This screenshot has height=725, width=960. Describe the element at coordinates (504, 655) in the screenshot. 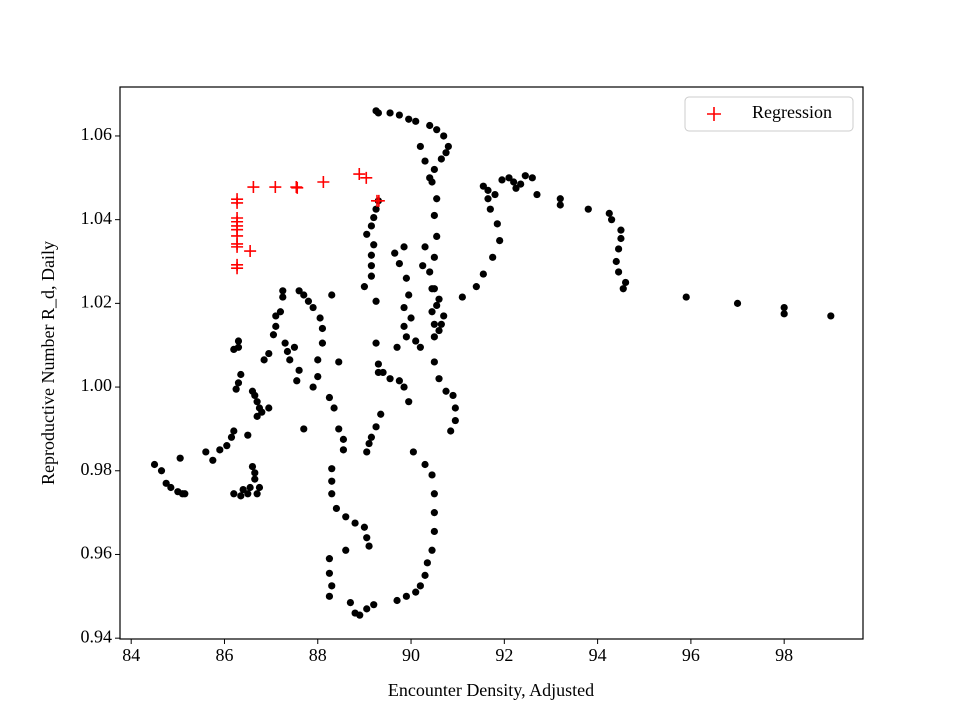

I see `x-tick-label: 92` at that location.